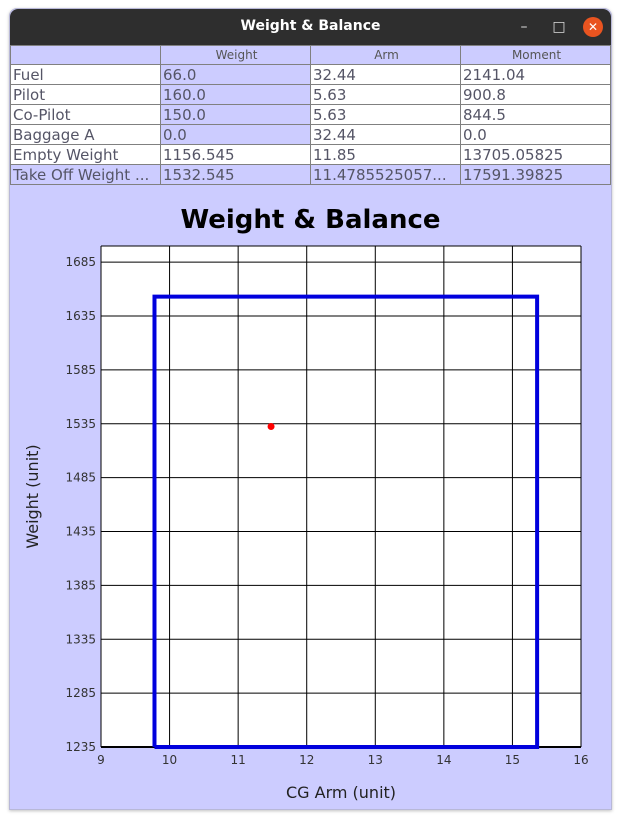  What do you see at coordinates (385, 55) in the screenshot?
I see `column-header-arm: Arm` at bounding box center [385, 55].